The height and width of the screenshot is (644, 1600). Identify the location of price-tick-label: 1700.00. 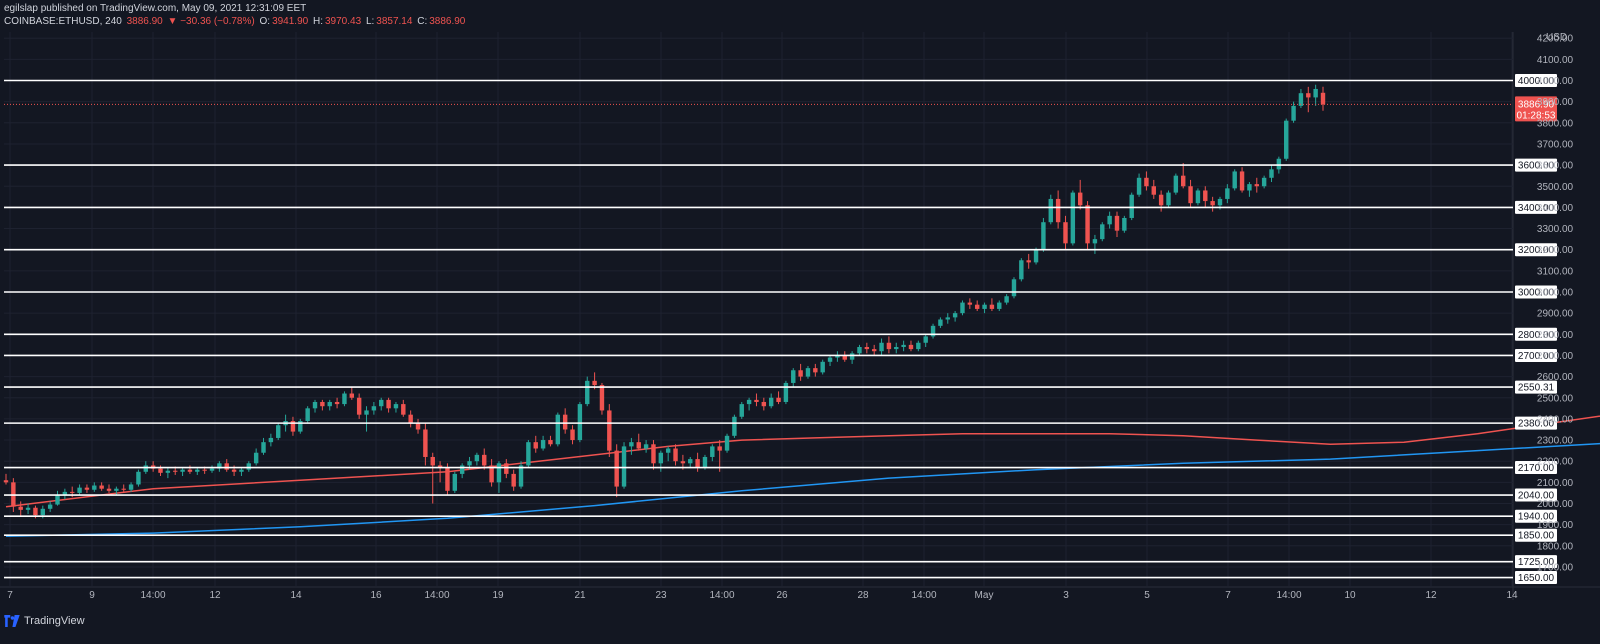
(1555, 567).